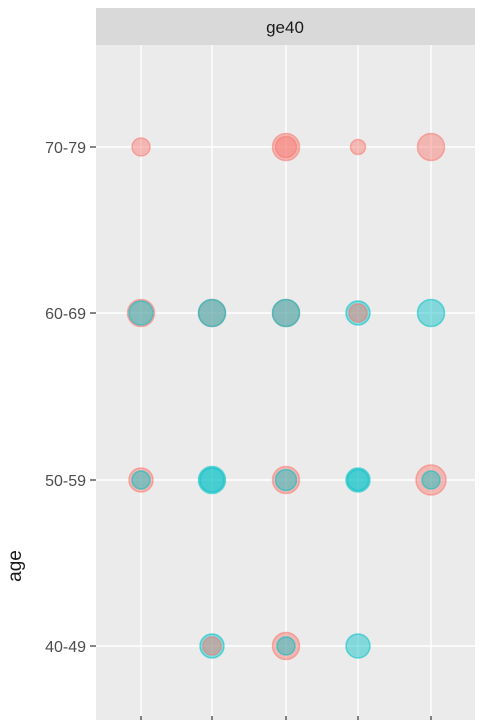  I want to click on facet-label: ge40, so click(285, 27).